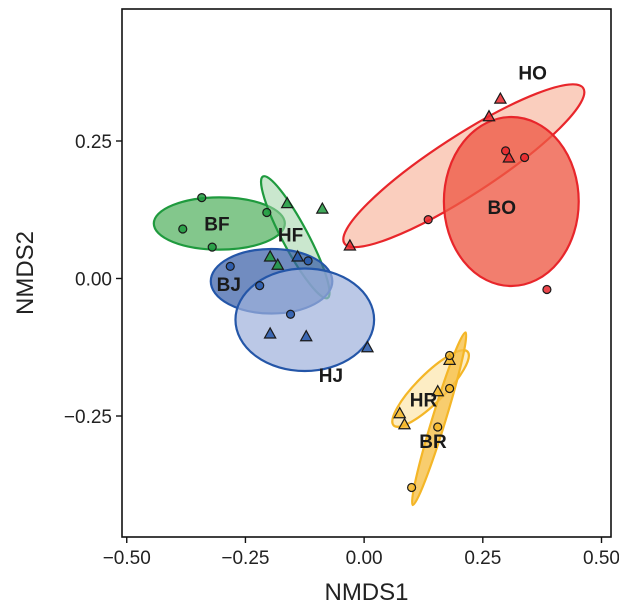 The image size is (619, 606). I want to click on point-hr-2-triangle-marker, so click(438, 390).